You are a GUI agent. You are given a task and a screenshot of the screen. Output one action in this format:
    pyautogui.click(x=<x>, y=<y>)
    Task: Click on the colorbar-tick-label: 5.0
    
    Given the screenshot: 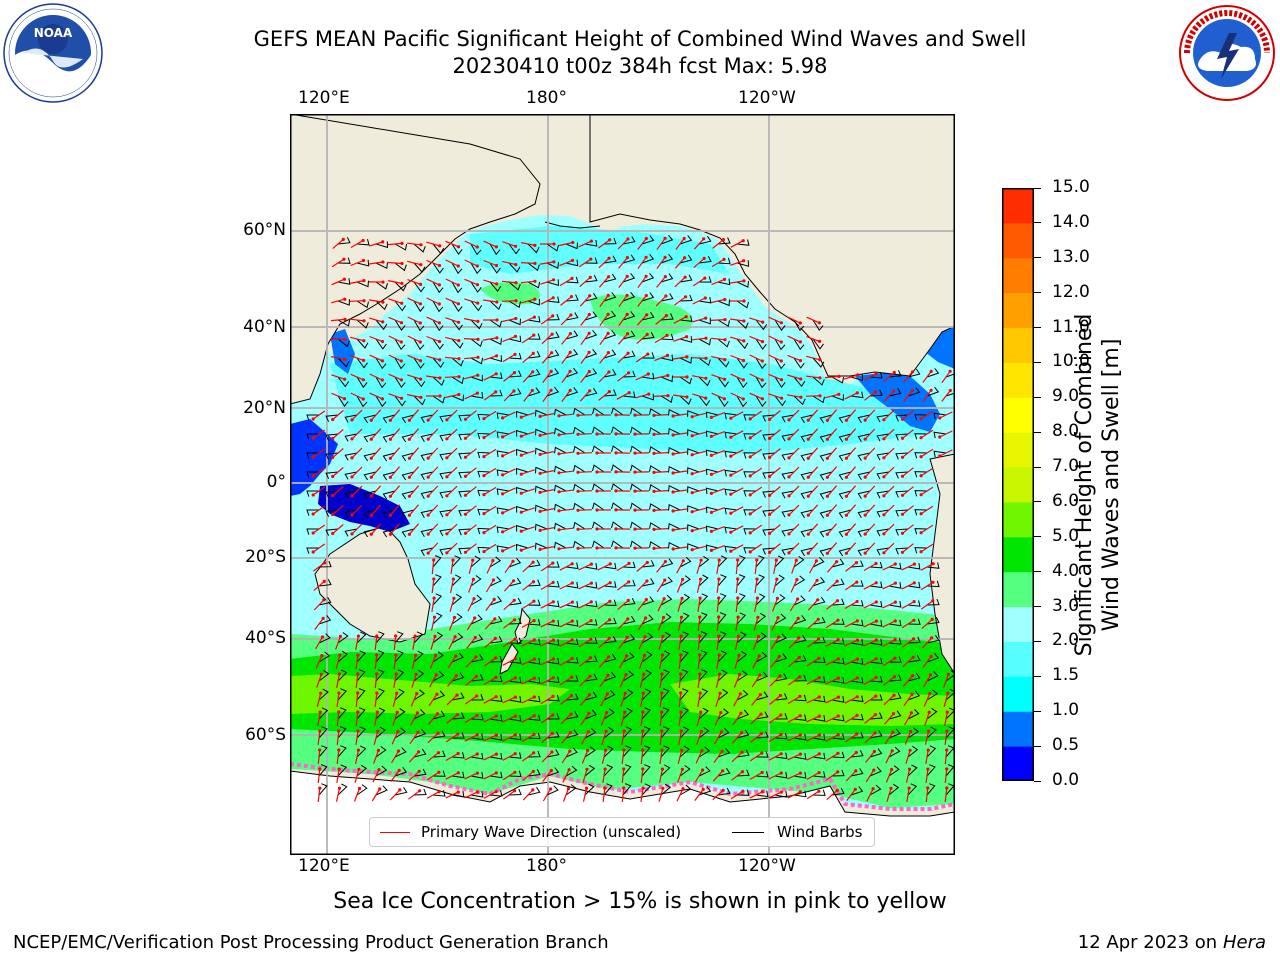 What is the action you would take?
    pyautogui.click(x=1066, y=535)
    